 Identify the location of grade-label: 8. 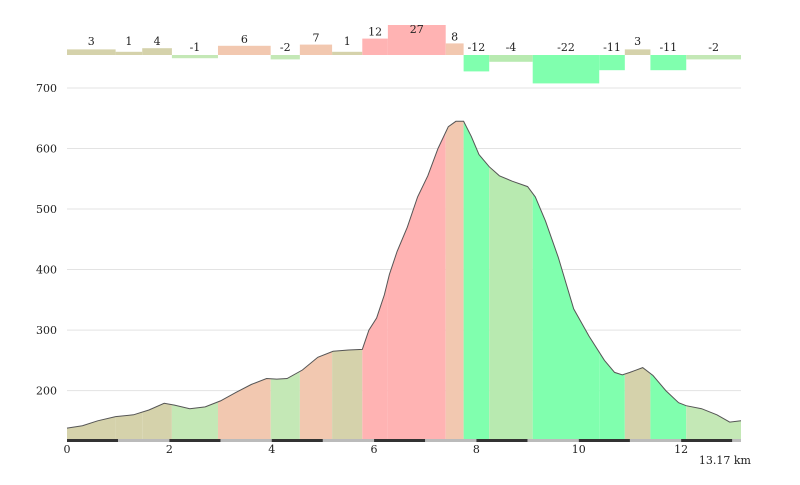
(454, 36).